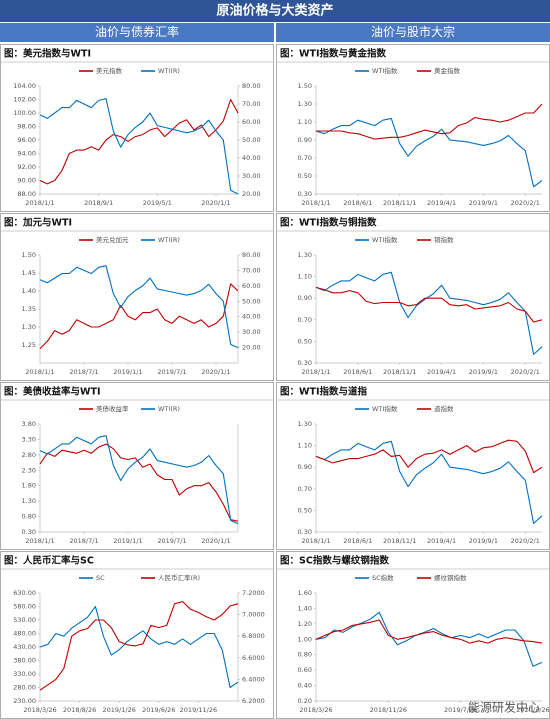  Describe the element at coordinates (24, 86) in the screenshot. I see `y-tick-label: 104.00` at that location.